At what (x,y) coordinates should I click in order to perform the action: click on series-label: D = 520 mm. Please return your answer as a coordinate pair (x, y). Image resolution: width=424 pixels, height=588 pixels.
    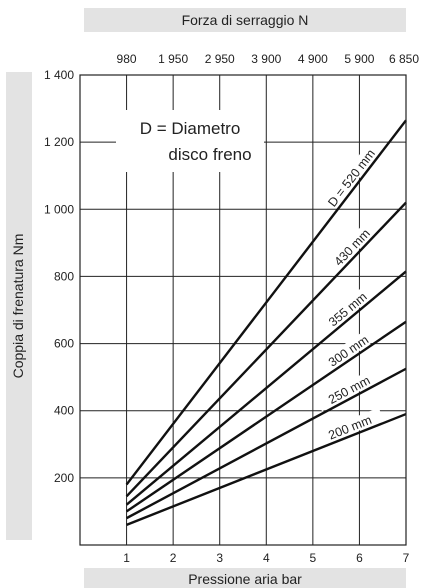
    Looking at the image, I should click on (351, 178).